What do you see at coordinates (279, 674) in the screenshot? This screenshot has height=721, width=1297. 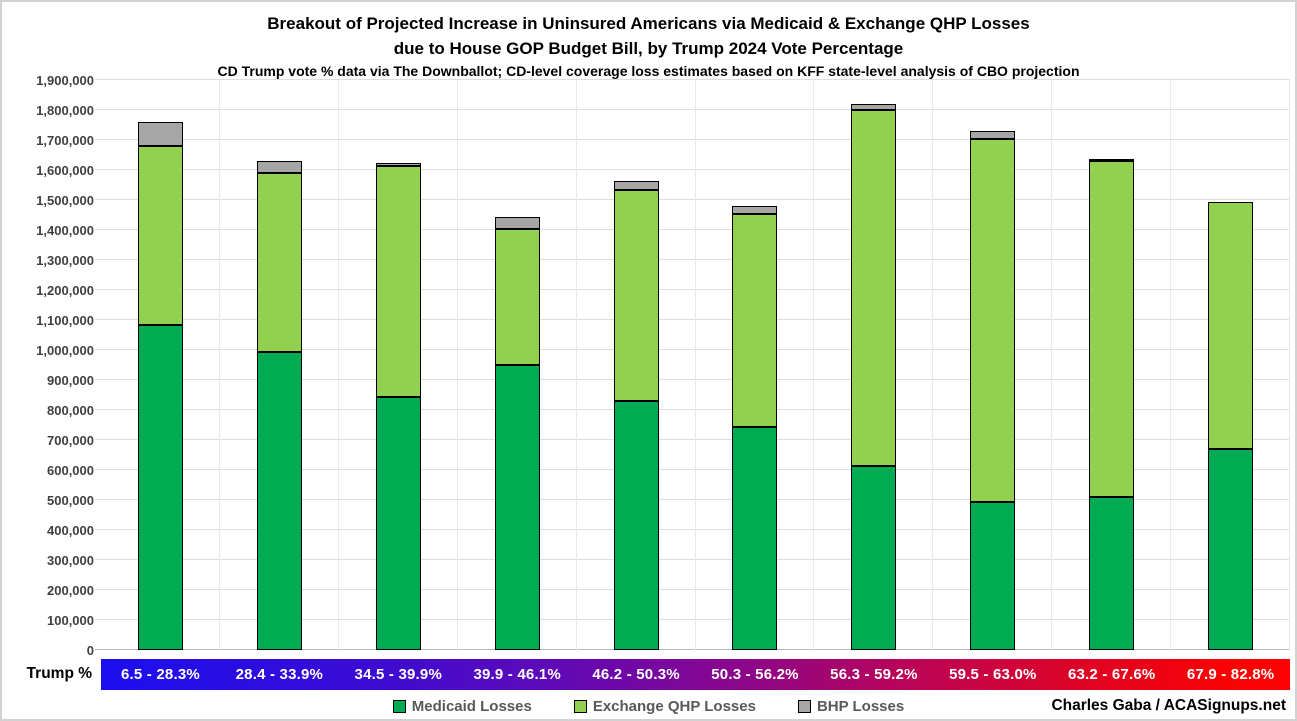 I see `x-category-label: 28.4 - 33.9%` at bounding box center [279, 674].